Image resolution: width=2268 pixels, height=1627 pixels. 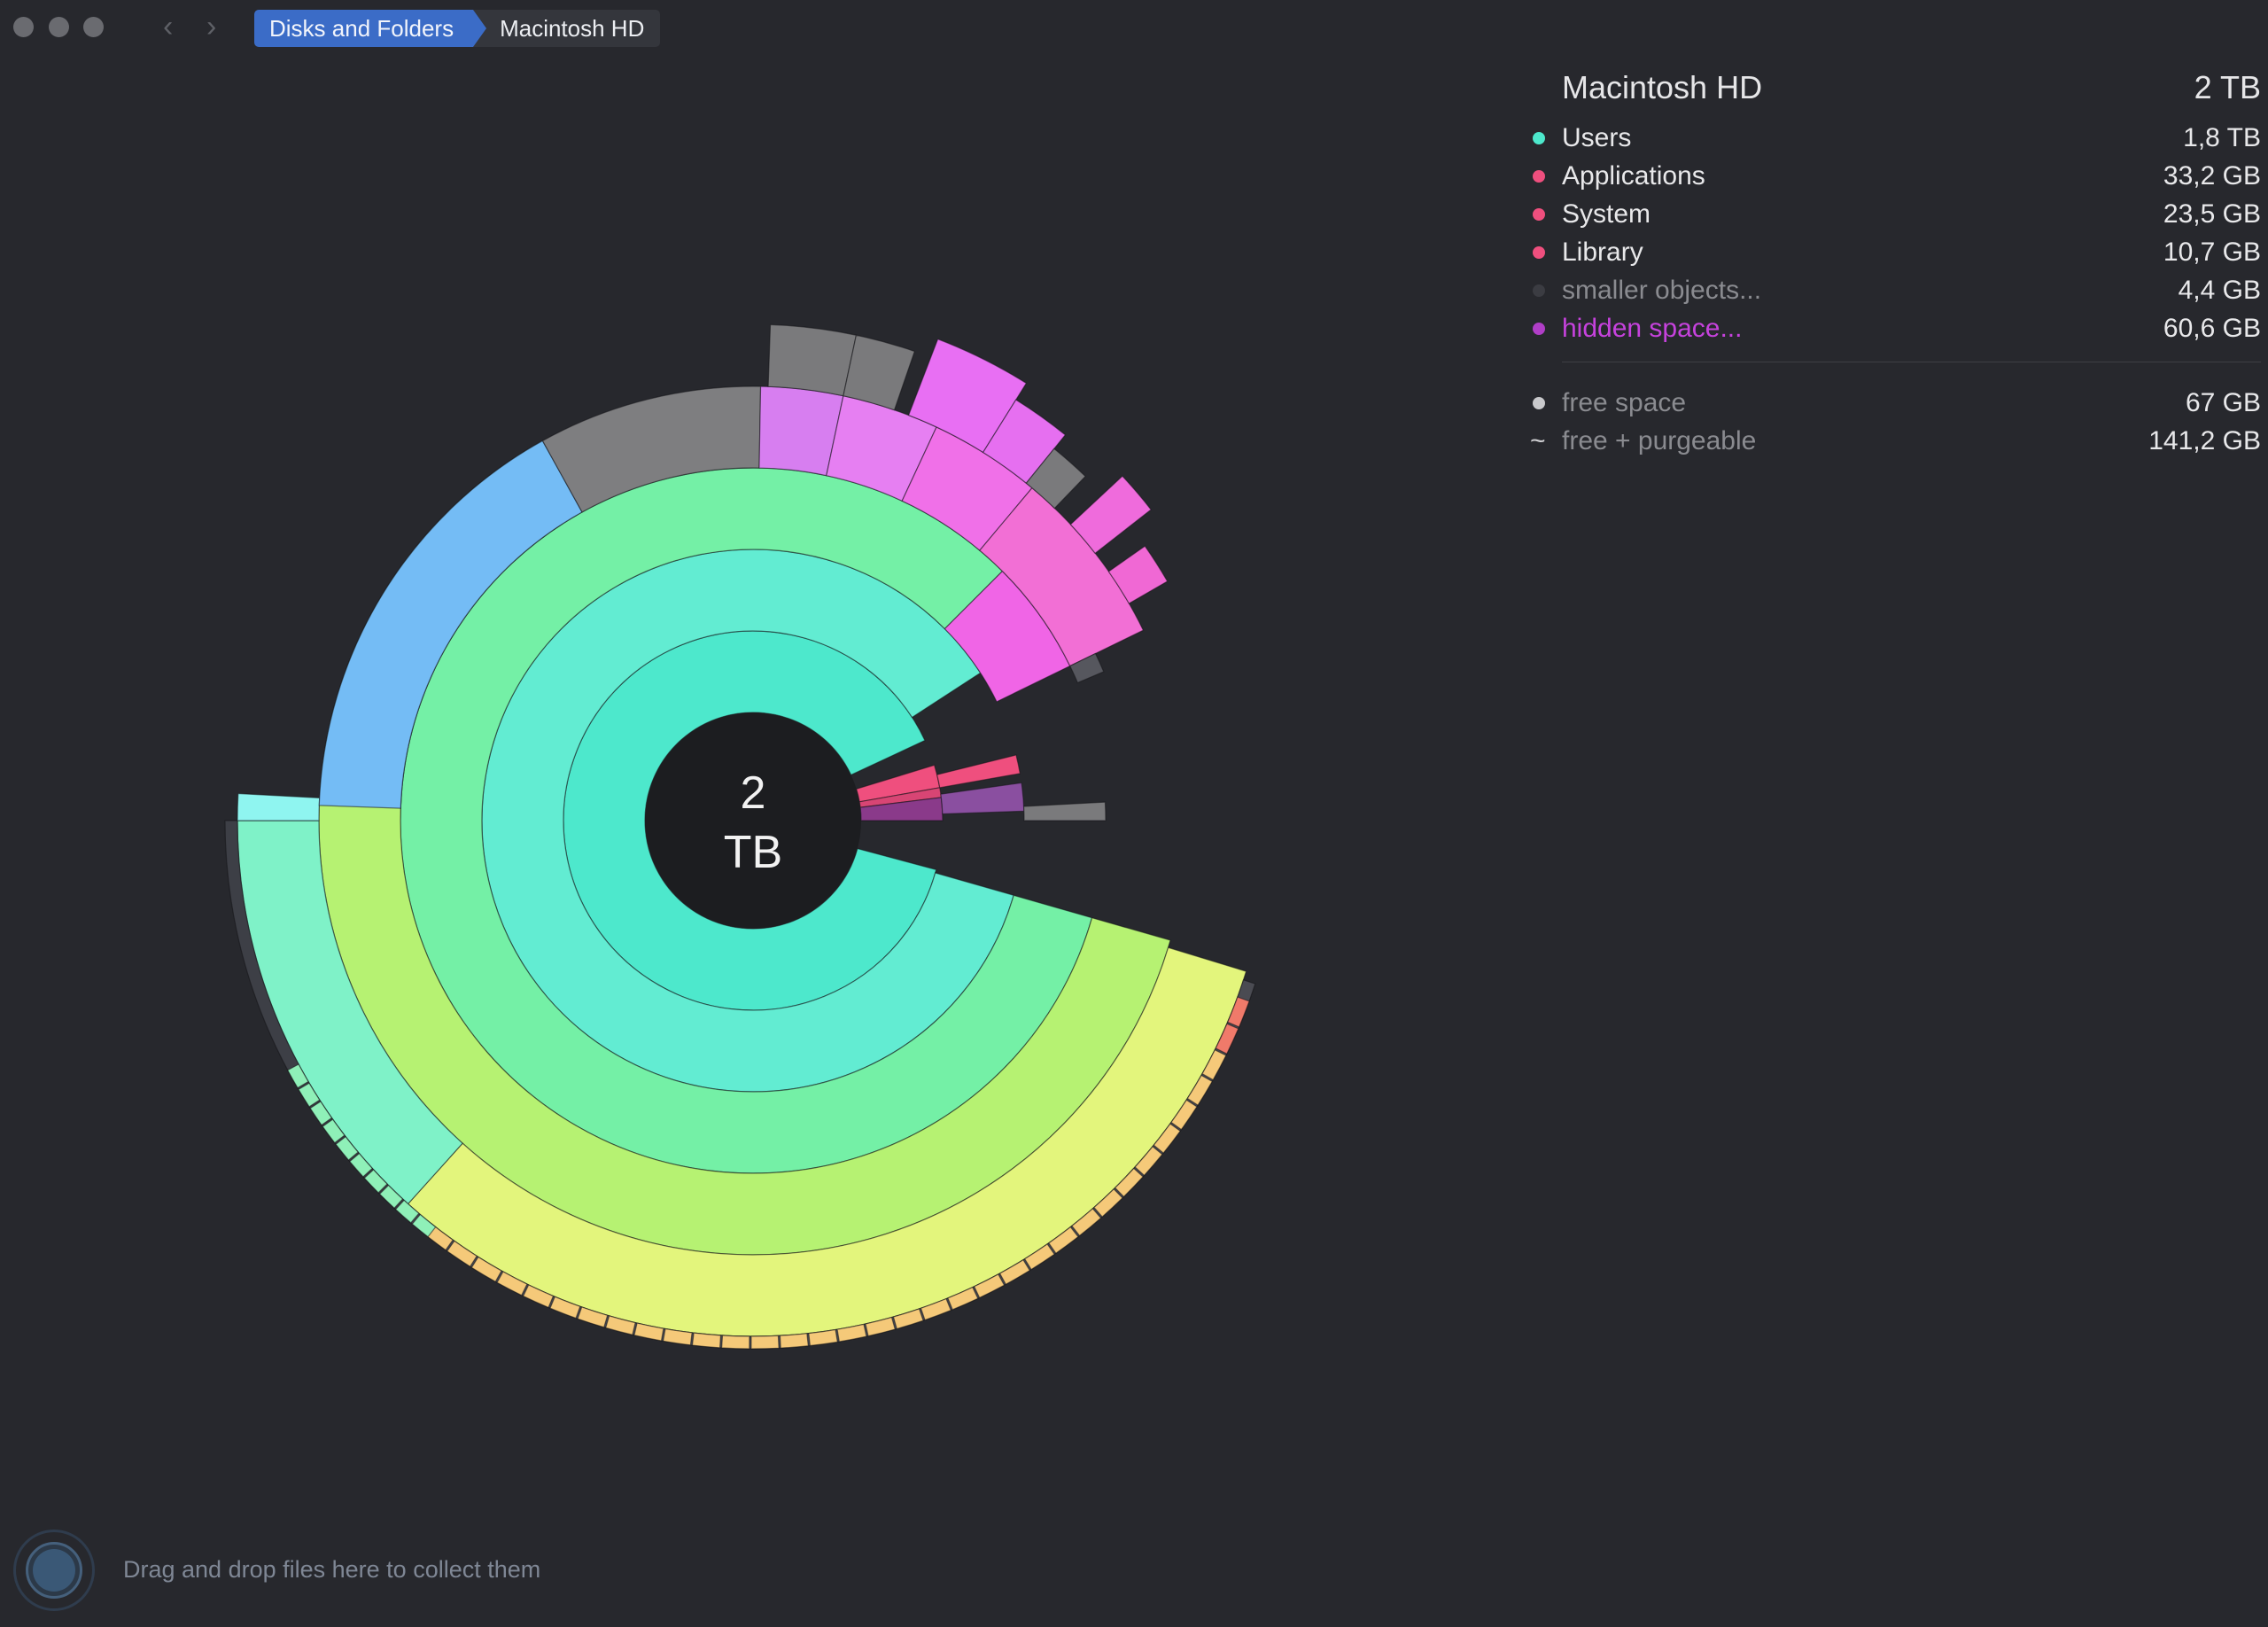 I want to click on center-size-line1: 2, so click(x=753, y=793).